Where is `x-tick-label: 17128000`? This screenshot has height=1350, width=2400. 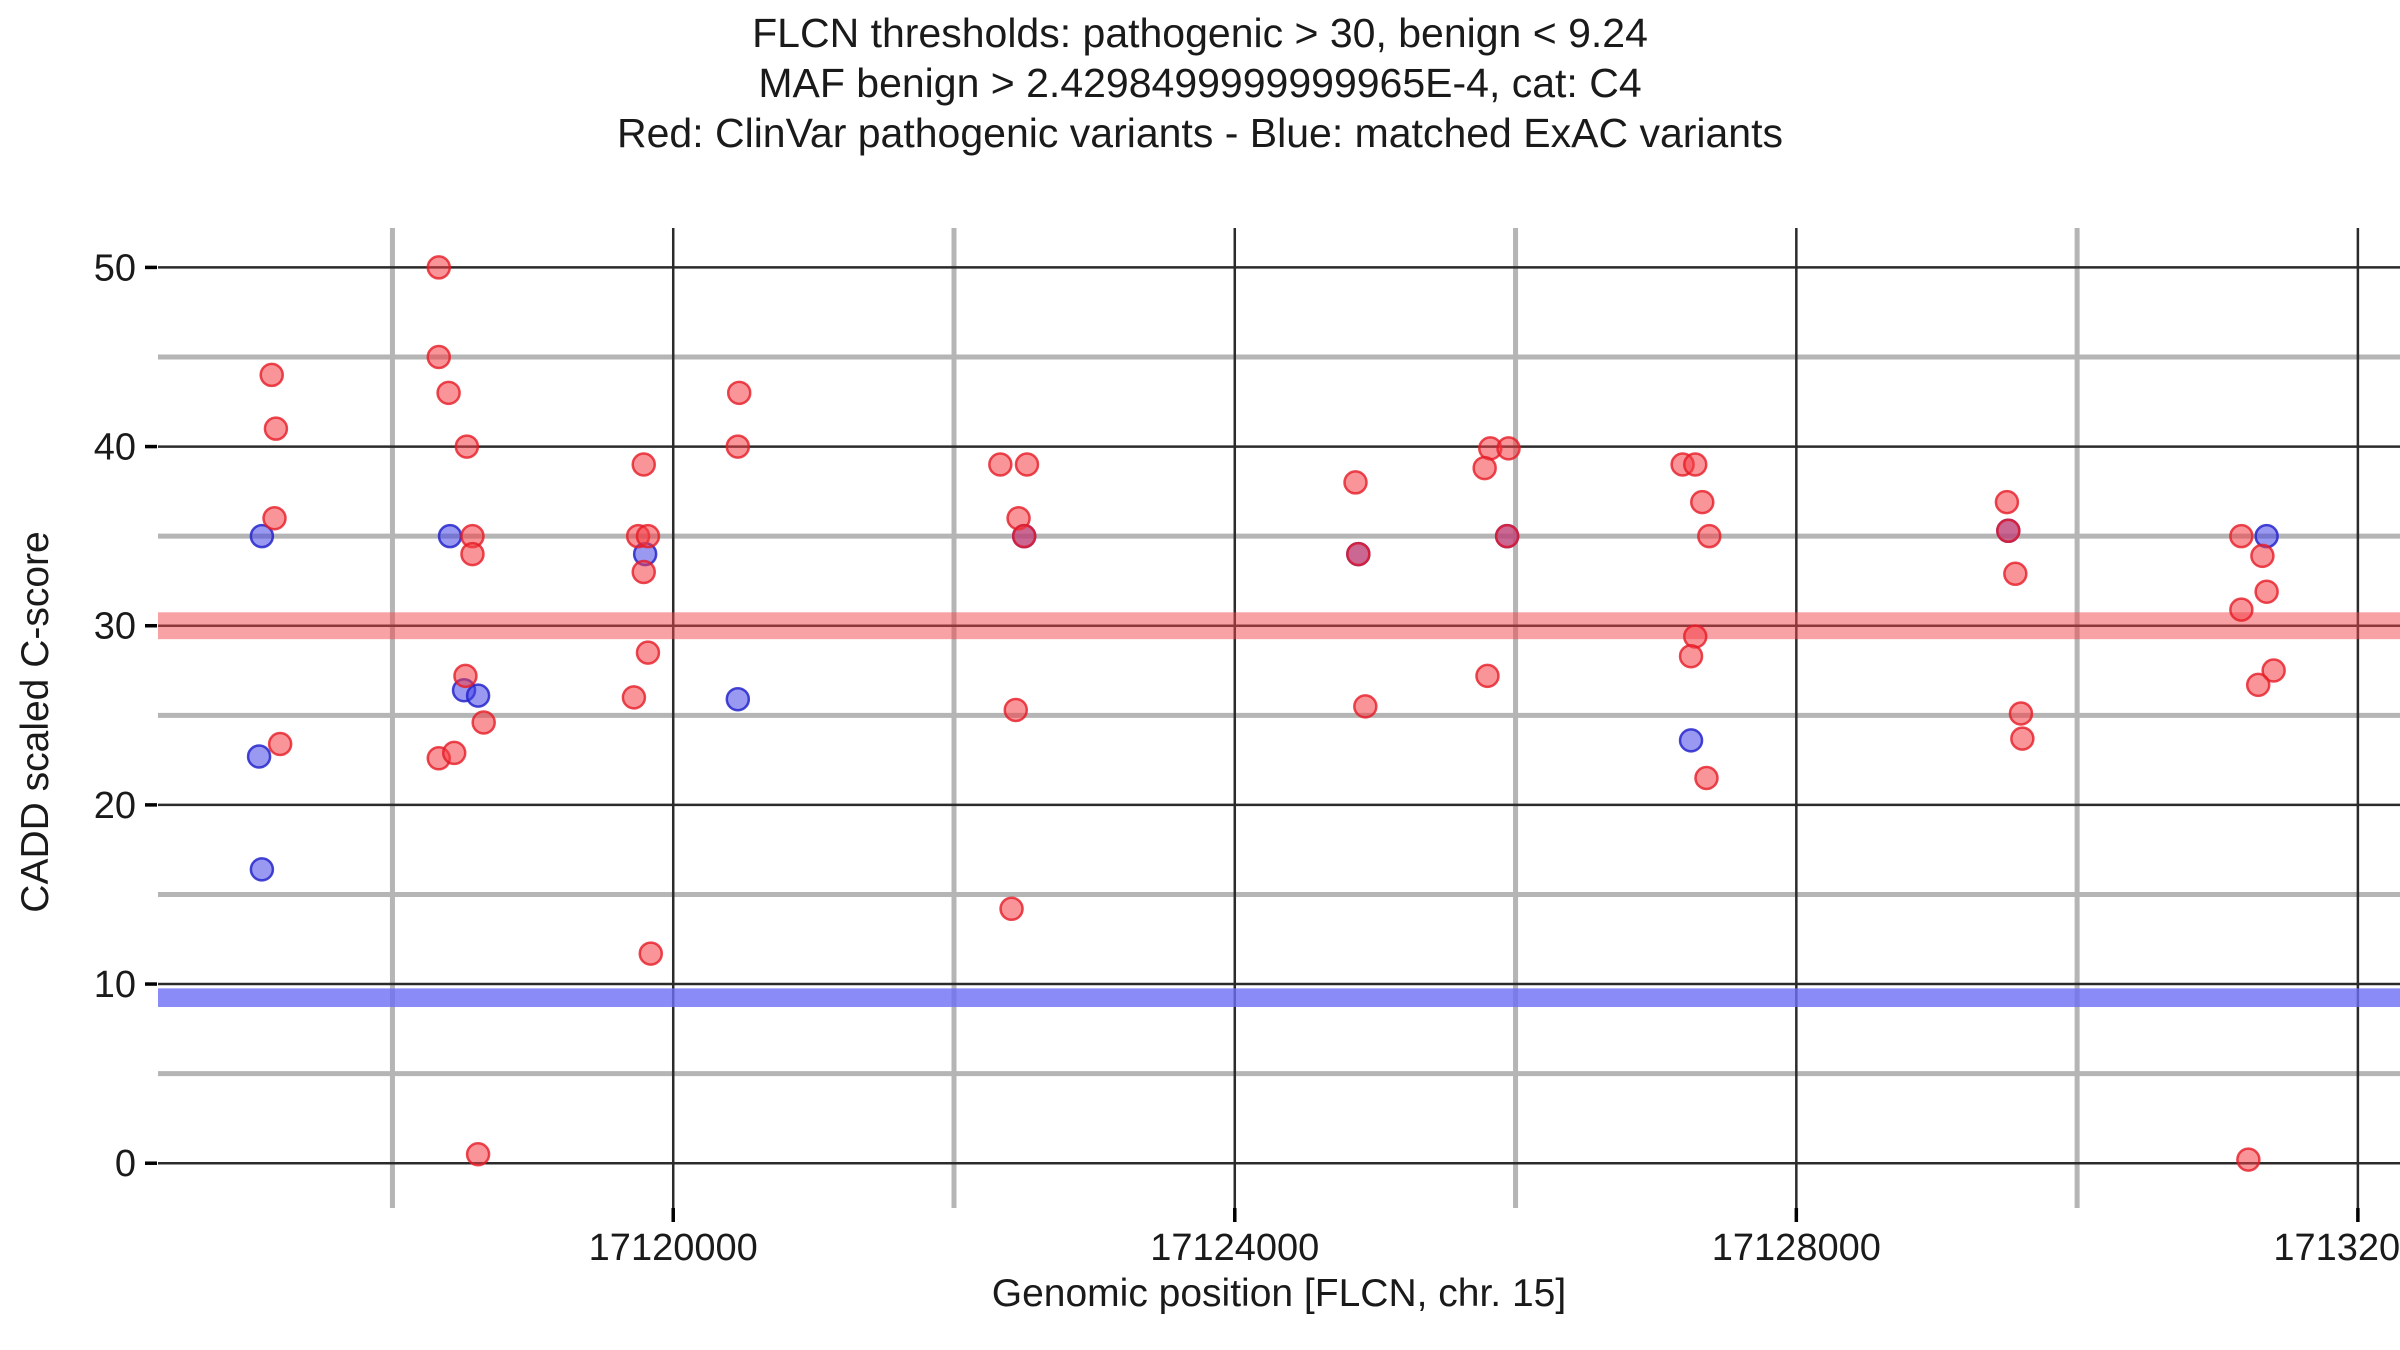 x-tick-label: 17128000 is located at coordinates (1796, 1248).